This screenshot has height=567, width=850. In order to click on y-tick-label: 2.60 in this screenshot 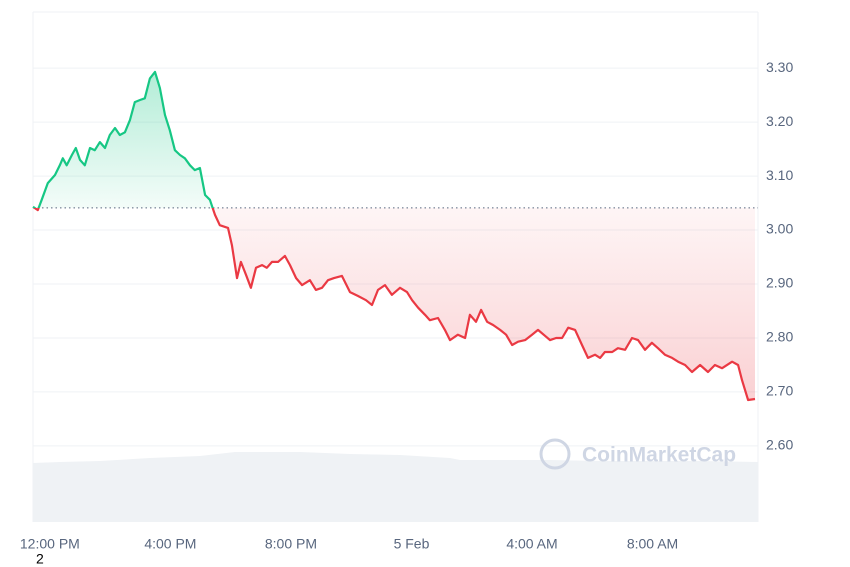, I will do `click(779, 445)`.